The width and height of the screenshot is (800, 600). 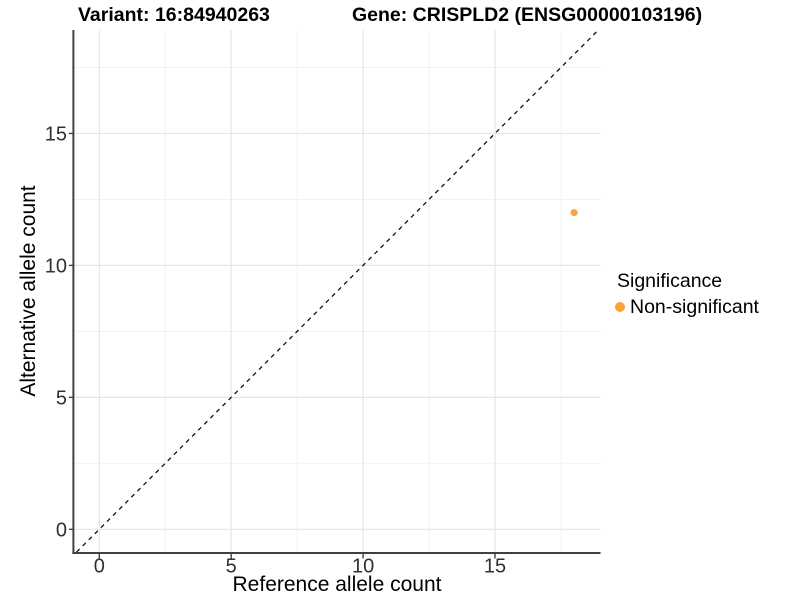 What do you see at coordinates (99, 567) in the screenshot?
I see `x-tick-label: 0` at bounding box center [99, 567].